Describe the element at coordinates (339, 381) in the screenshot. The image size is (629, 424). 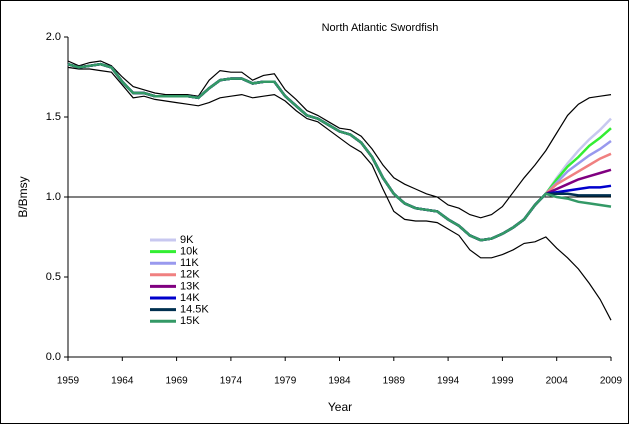
I see `x-tick-label: 1984` at that location.